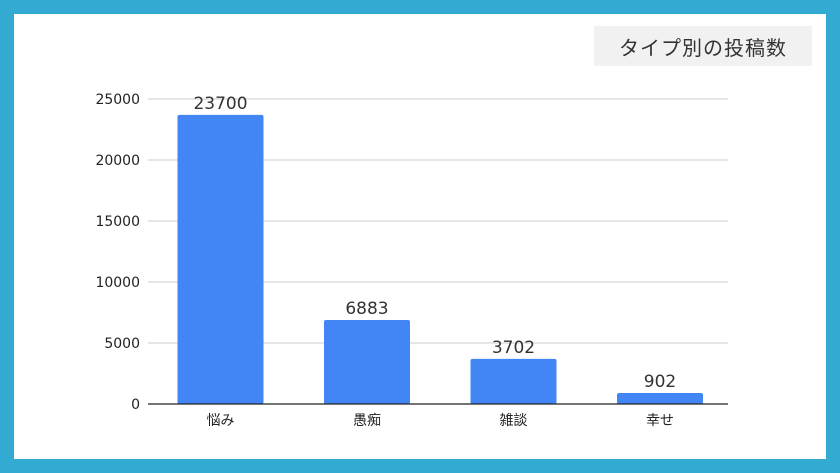  I want to click on y-tick-label: 15000, so click(117, 222).